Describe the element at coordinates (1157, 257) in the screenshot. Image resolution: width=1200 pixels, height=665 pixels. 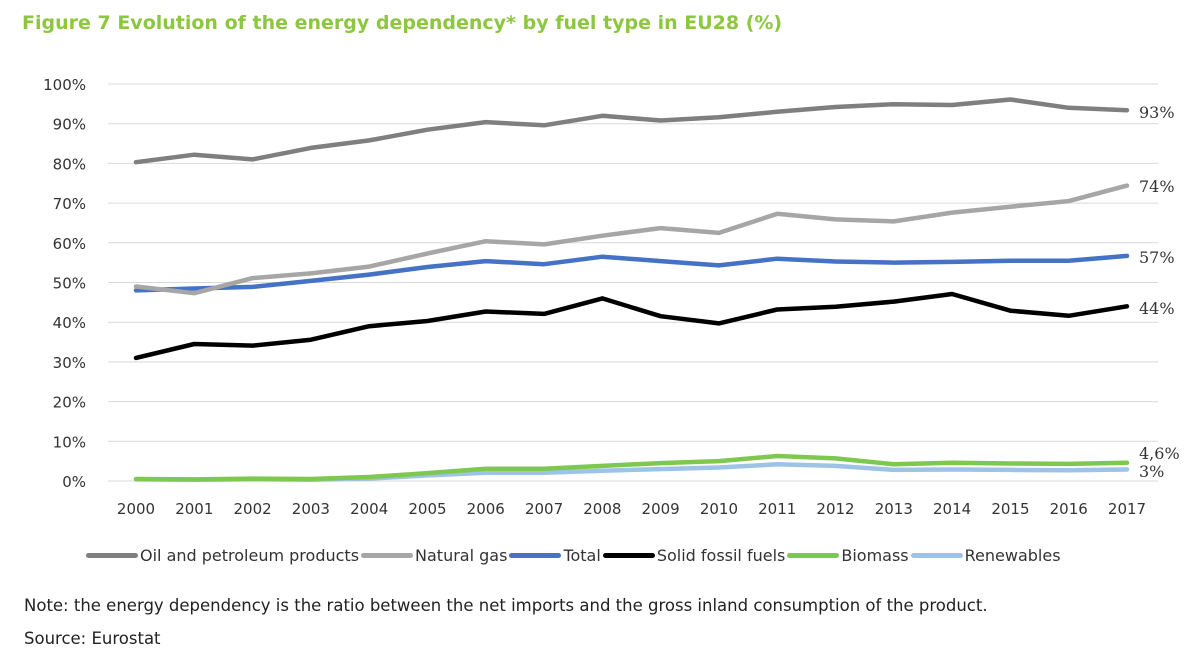
I see `end-value-label: 57%` at that location.